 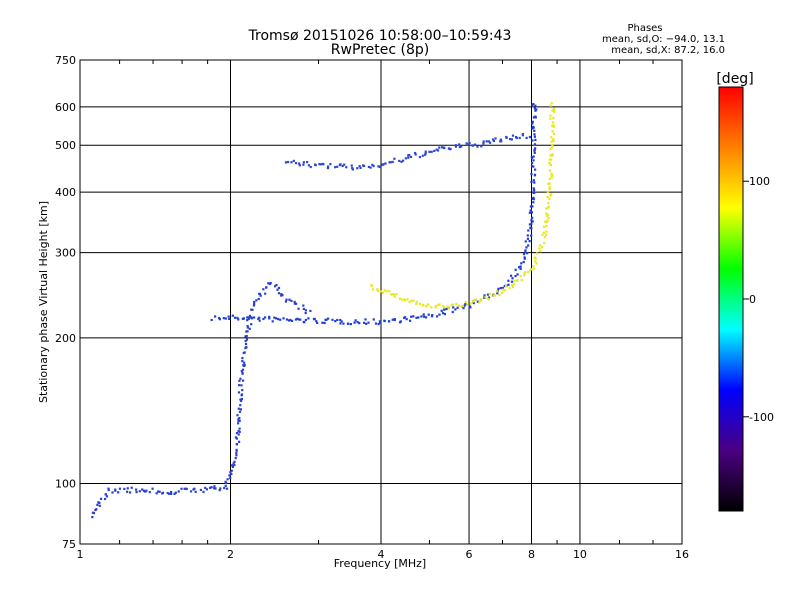 What do you see at coordinates (65, 253) in the screenshot?
I see `y-tick-label: 300` at bounding box center [65, 253].